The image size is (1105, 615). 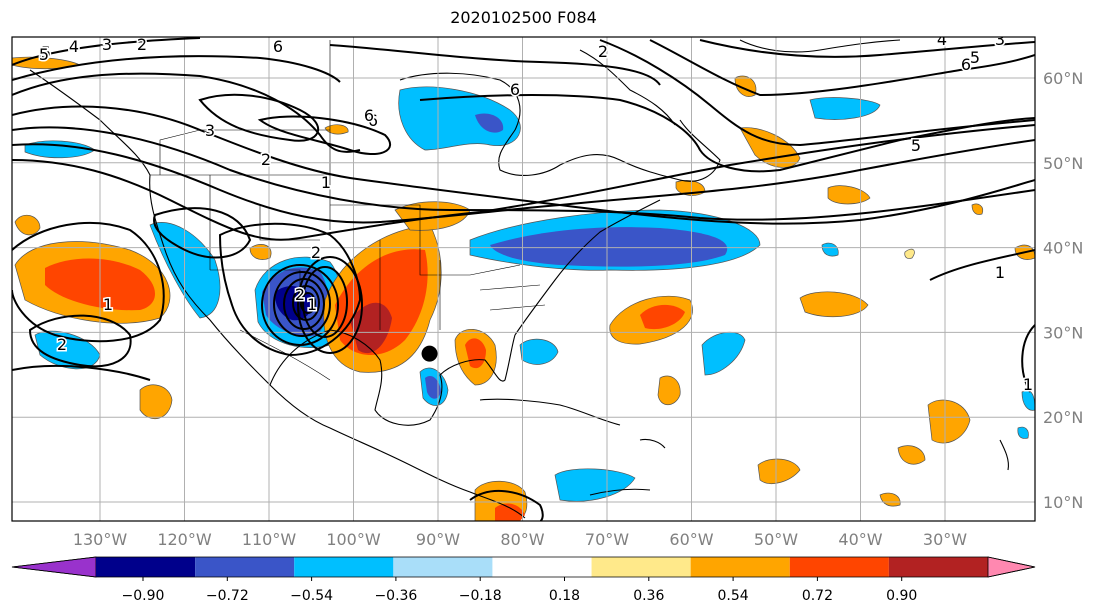 What do you see at coordinates (607, 539) in the screenshot?
I see `longitude-label: 70°W` at bounding box center [607, 539].